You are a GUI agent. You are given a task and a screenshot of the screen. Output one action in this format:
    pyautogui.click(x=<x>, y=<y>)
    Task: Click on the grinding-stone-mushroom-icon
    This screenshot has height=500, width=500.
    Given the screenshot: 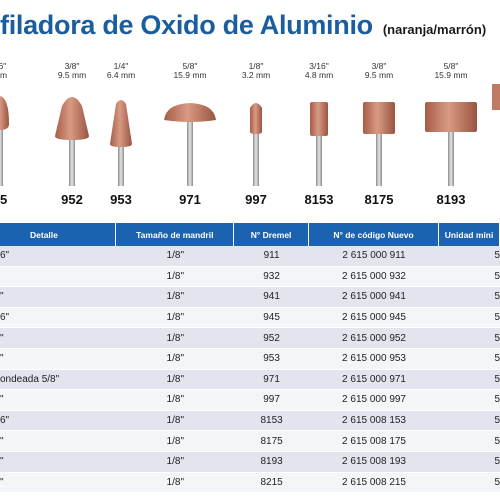 What is the action you would take?
    pyautogui.click(x=190, y=144)
    